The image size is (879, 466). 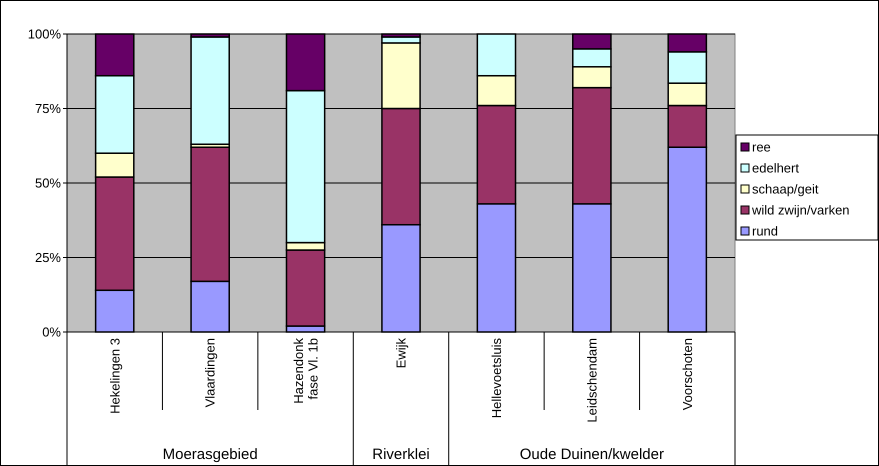 I want to click on text: Oude Duinen/kwelder, so click(x=592, y=454).